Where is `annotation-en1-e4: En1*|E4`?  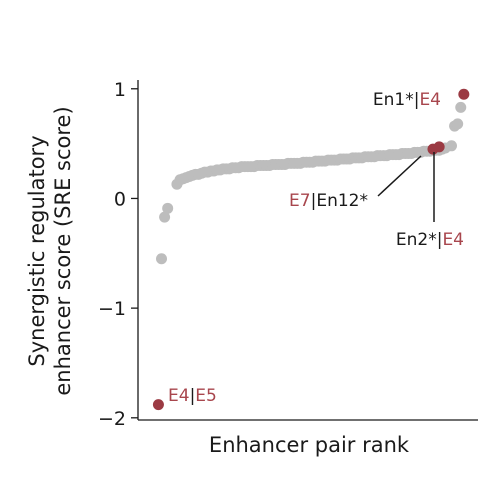 annotation-en1-e4: En1*|E4 is located at coordinates (407, 100).